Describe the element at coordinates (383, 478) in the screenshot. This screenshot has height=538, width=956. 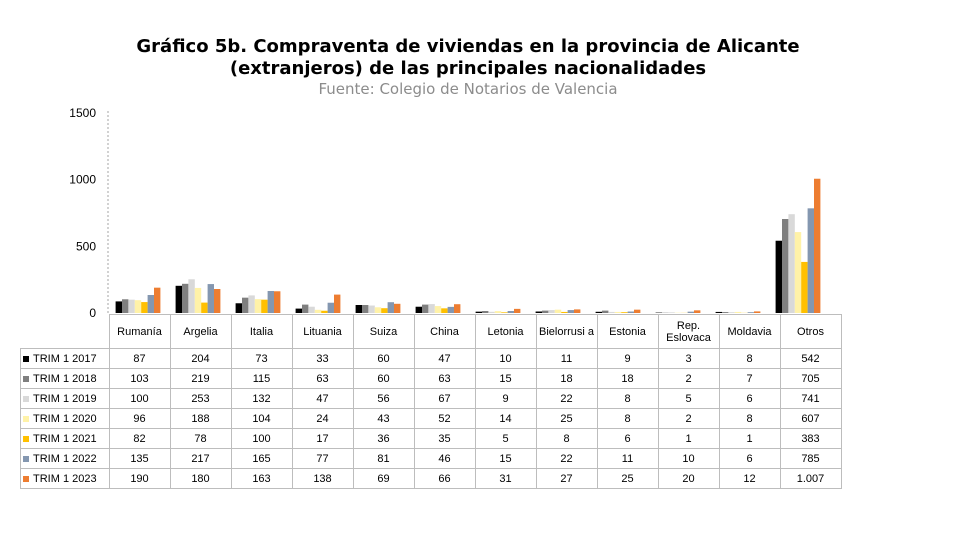
I see `data-label: 69` at that location.